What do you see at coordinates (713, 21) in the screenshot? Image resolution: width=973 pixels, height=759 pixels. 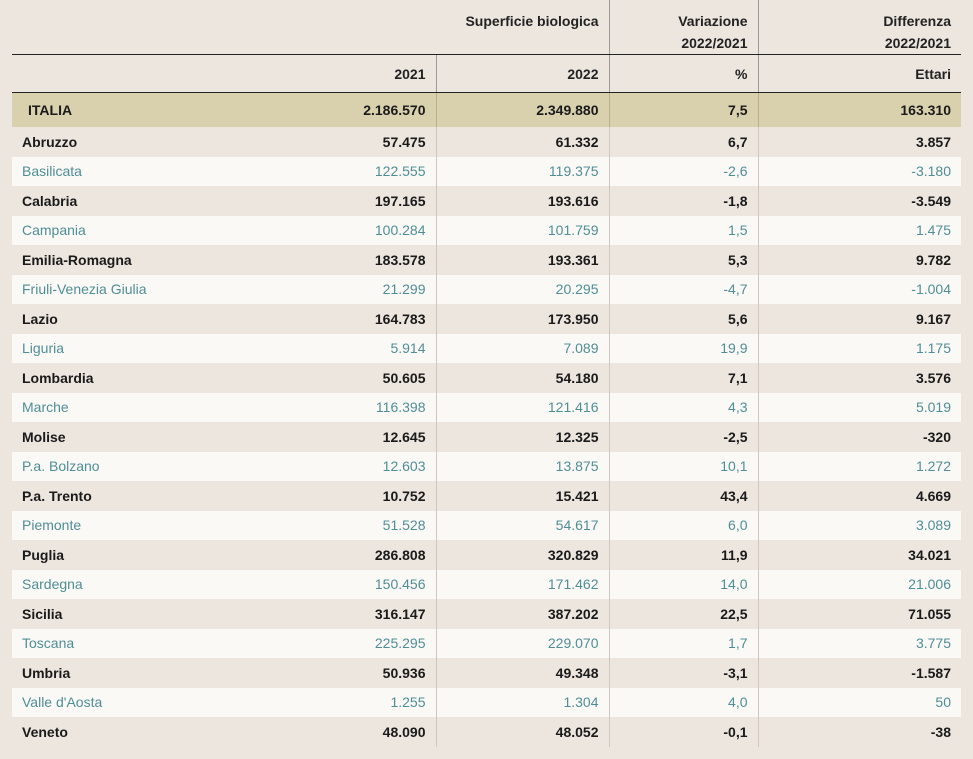 I see `header-variazione-line1: Variazione` at bounding box center [713, 21].